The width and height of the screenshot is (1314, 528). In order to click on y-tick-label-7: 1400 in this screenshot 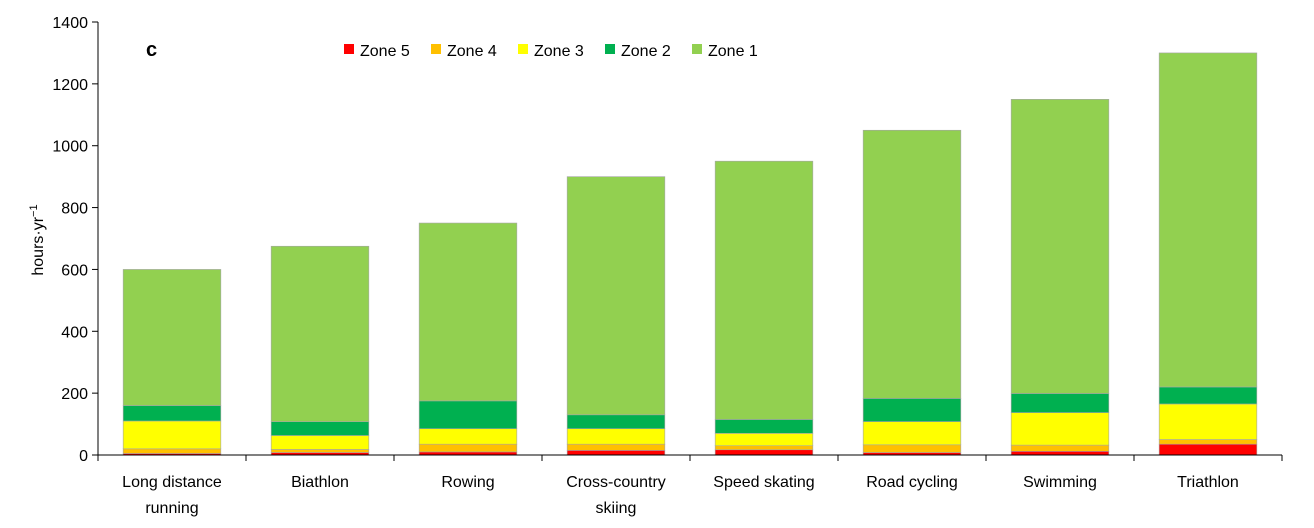, I will do `click(70, 23)`.